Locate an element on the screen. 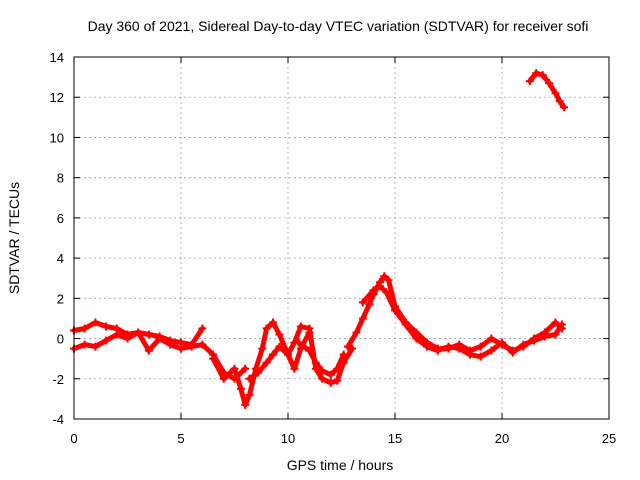 This screenshot has height=480, width=640. x-tick-label: 5 is located at coordinates (180, 438).